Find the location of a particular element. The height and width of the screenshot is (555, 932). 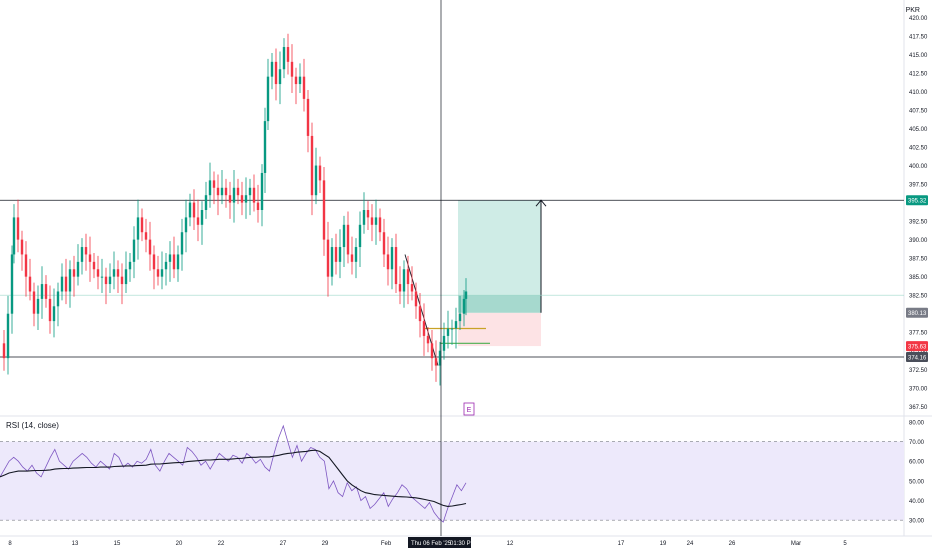

price-tick-label: 405.00 is located at coordinates (918, 130).